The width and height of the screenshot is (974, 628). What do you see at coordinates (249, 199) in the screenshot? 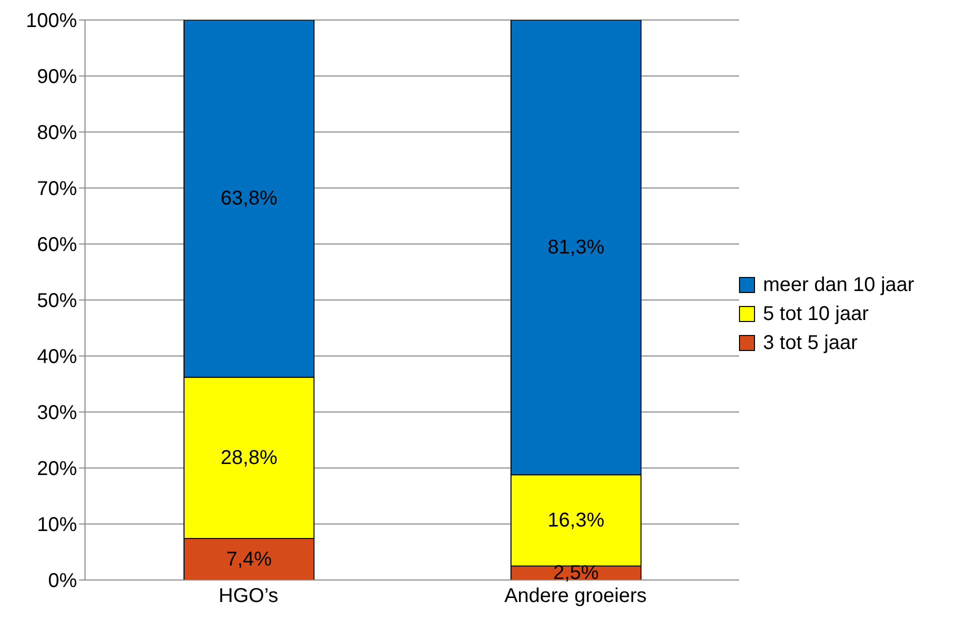
I see `data-label: 63,8%` at bounding box center [249, 199].